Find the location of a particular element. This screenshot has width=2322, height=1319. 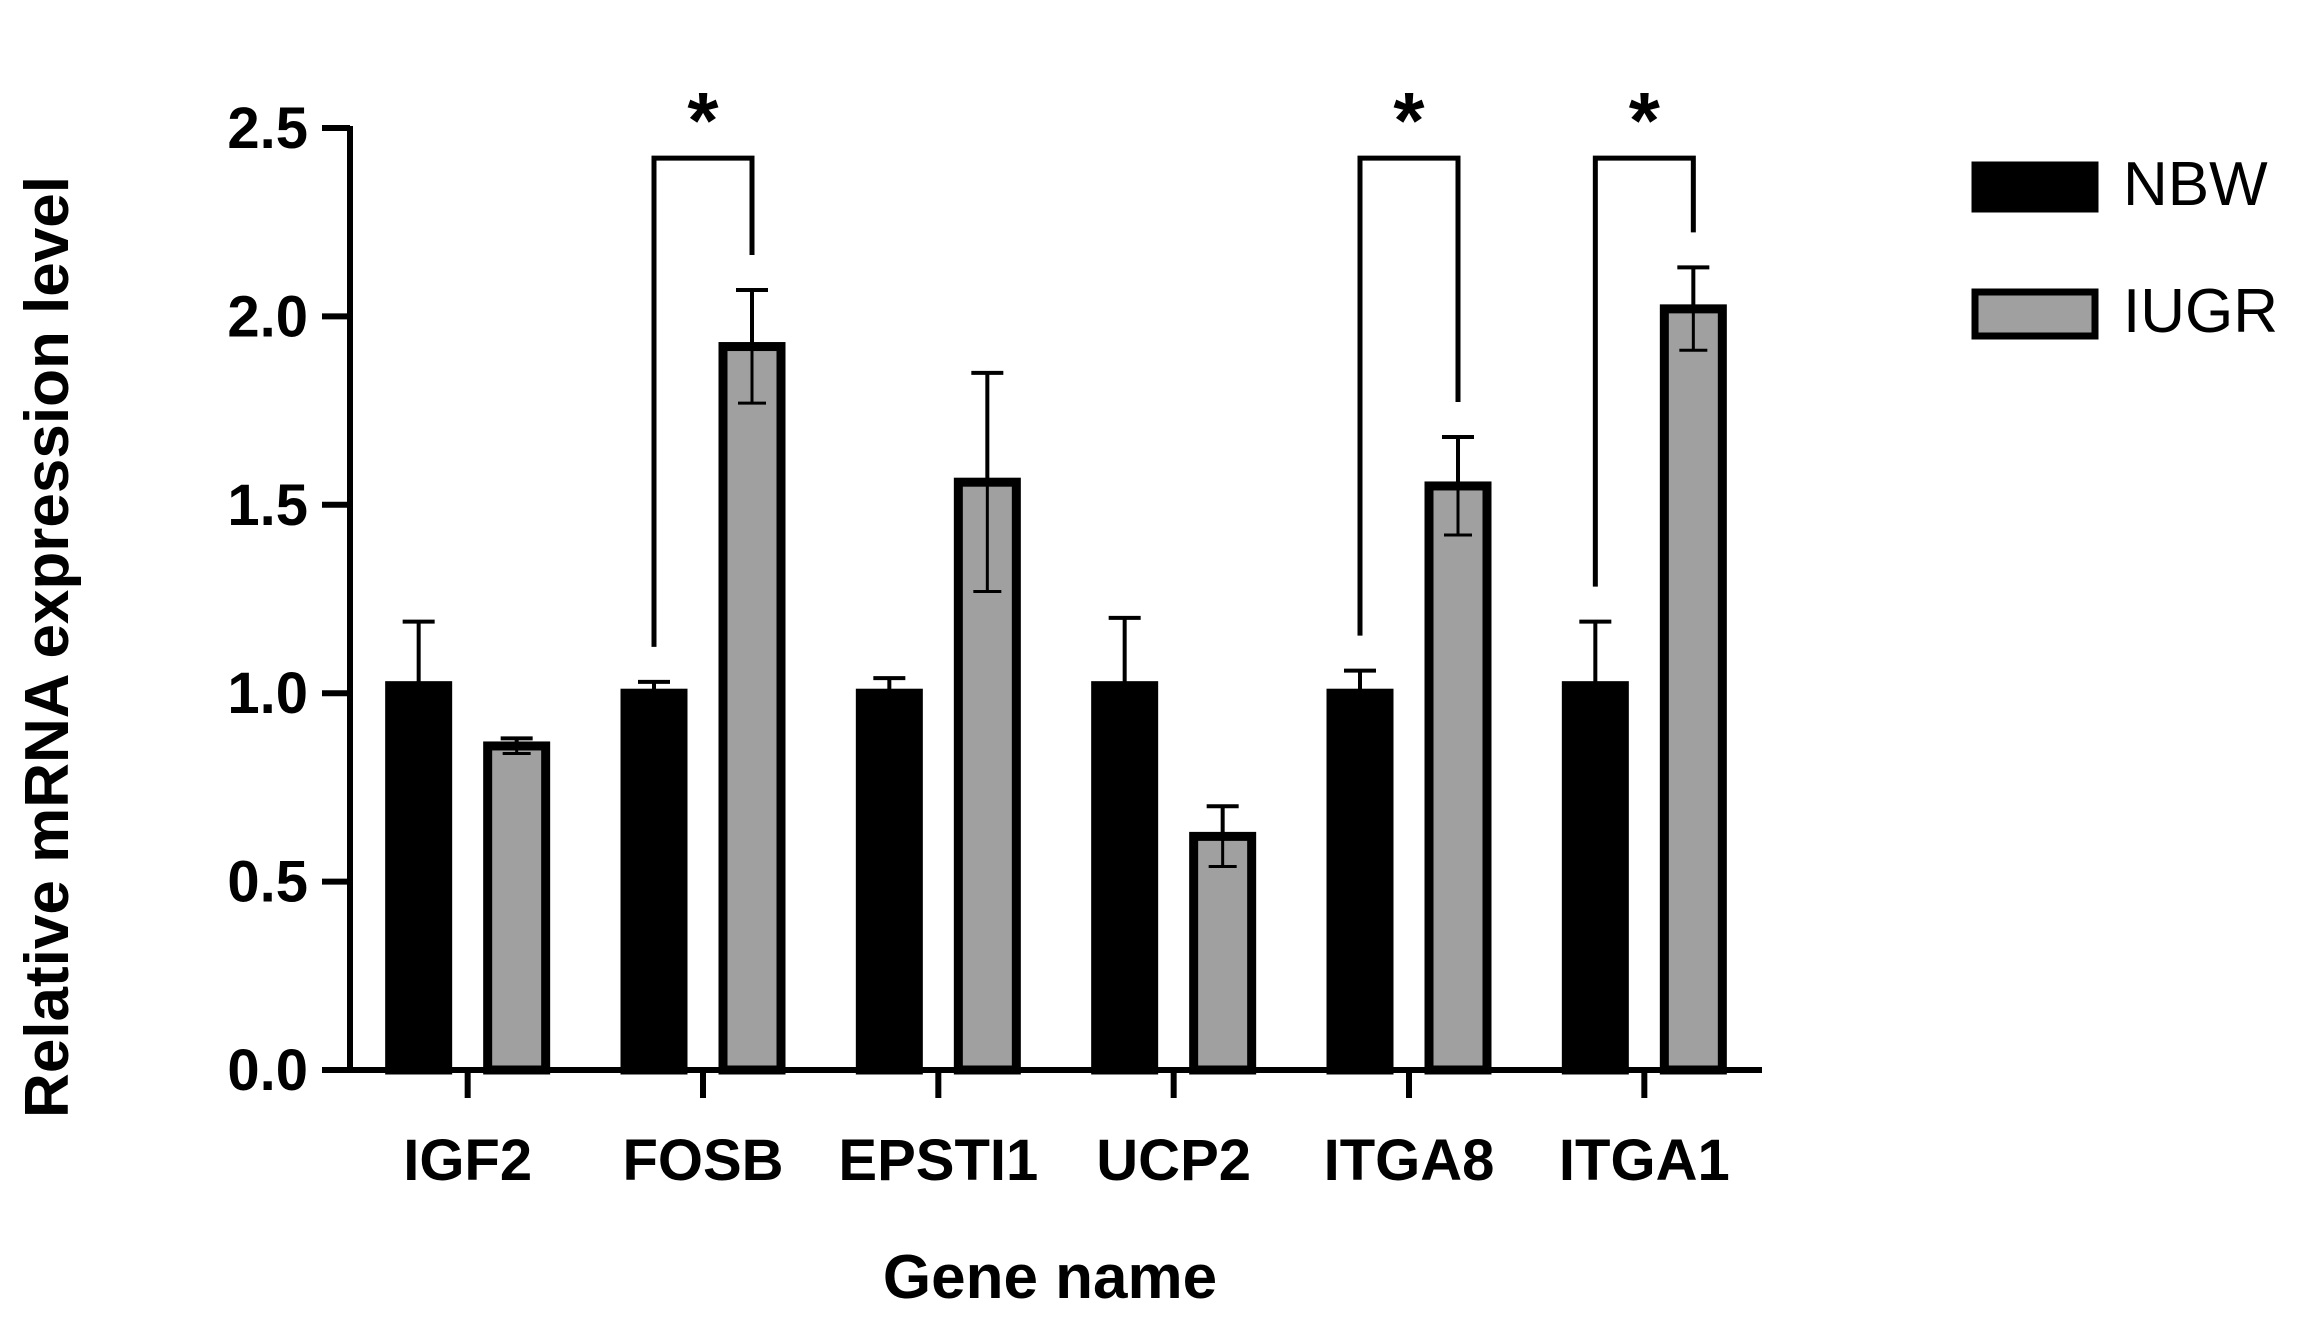

x-axis-label: Gene name is located at coordinates (1050, 1277).